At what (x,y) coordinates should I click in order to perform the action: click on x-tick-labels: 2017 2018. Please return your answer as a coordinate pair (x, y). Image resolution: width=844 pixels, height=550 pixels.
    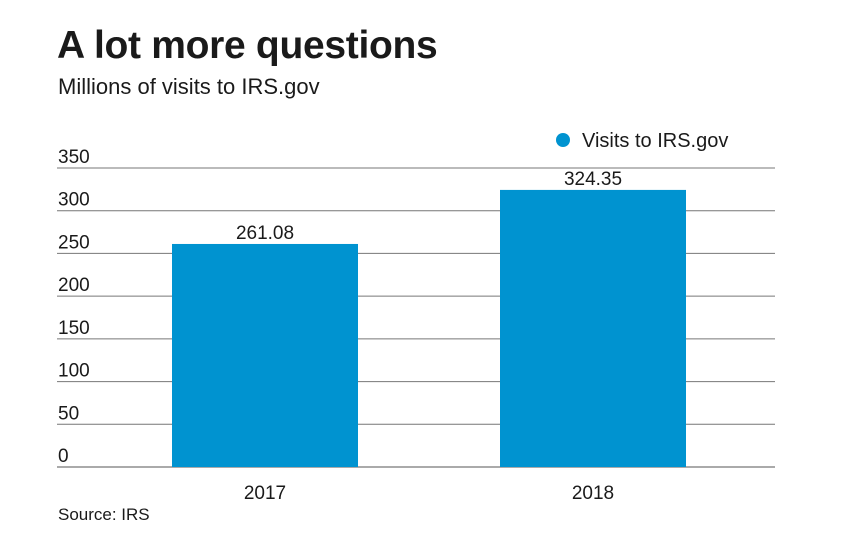
    Looking at the image, I should click on (429, 493).